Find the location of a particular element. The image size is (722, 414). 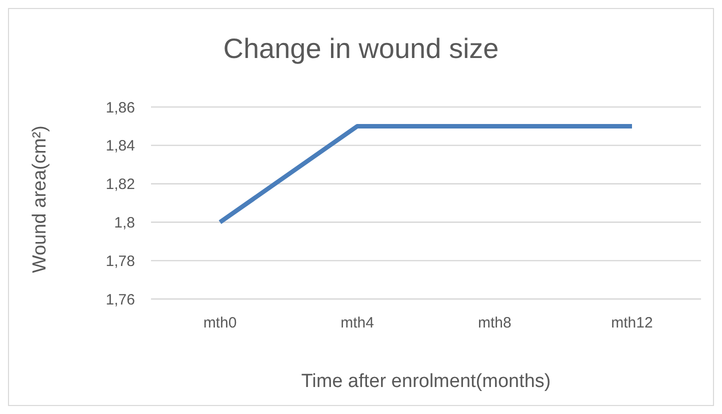

x-tick-label: mth0 is located at coordinates (220, 323).